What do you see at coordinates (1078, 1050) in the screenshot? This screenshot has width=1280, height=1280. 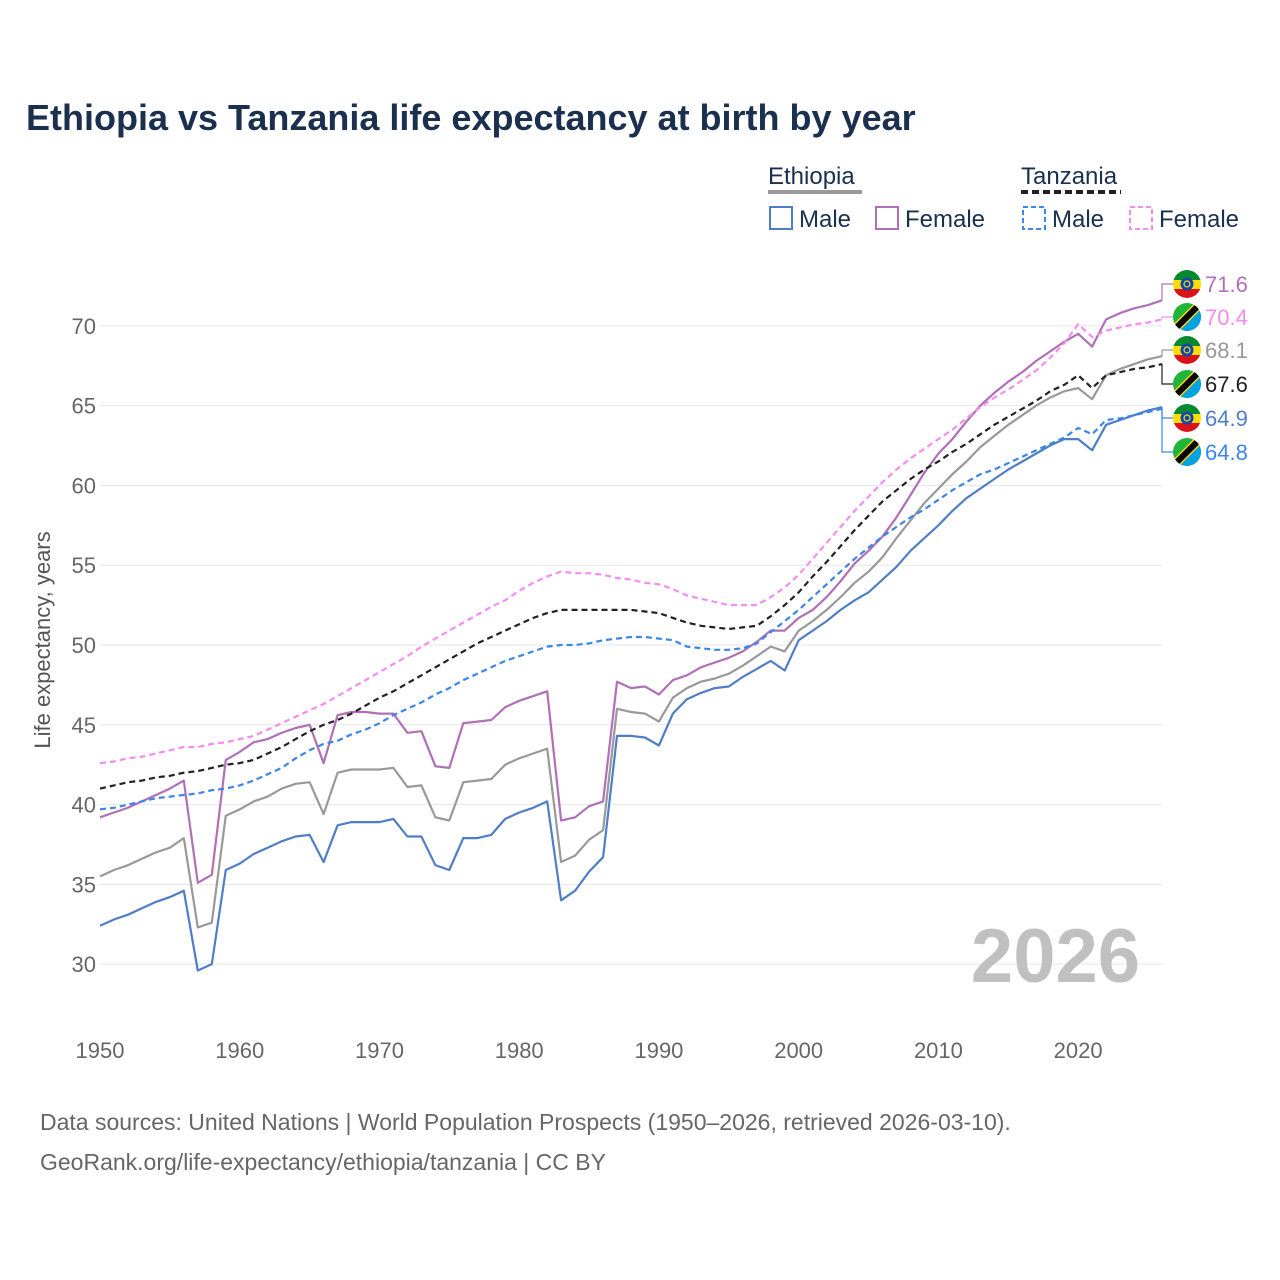 I see `x-tick-label: 2020` at bounding box center [1078, 1050].